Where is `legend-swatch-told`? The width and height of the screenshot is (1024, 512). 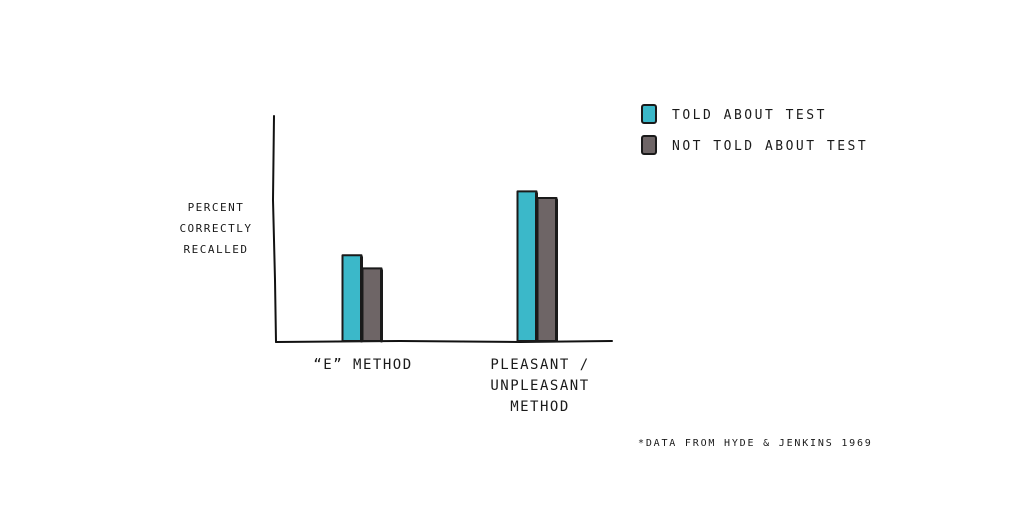 legend-swatch-told is located at coordinates (649, 114).